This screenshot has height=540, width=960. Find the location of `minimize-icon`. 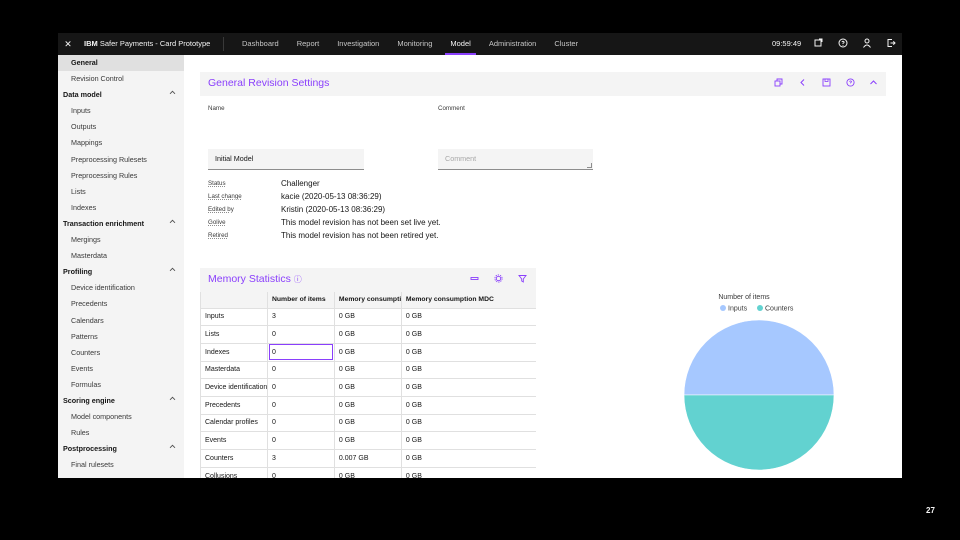

minimize-icon is located at coordinates (474, 280).